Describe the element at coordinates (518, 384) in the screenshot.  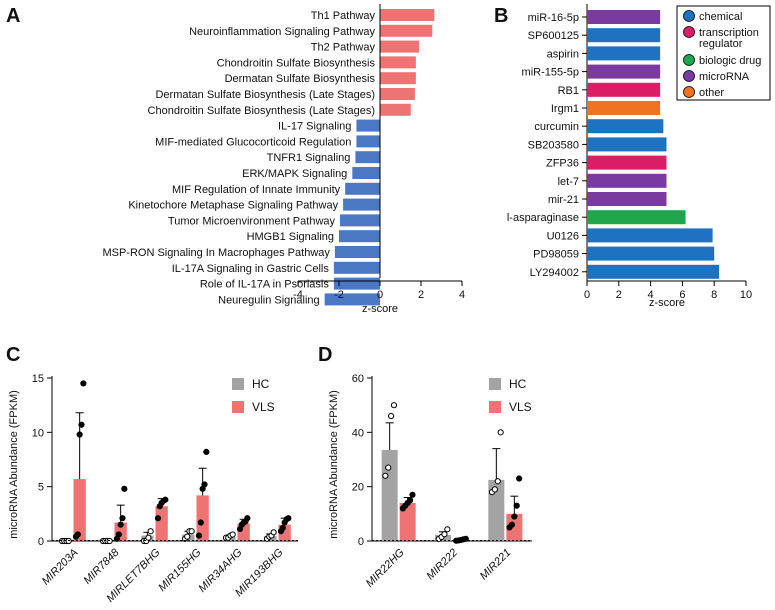
I see `legend-label-d-0: HC` at that location.